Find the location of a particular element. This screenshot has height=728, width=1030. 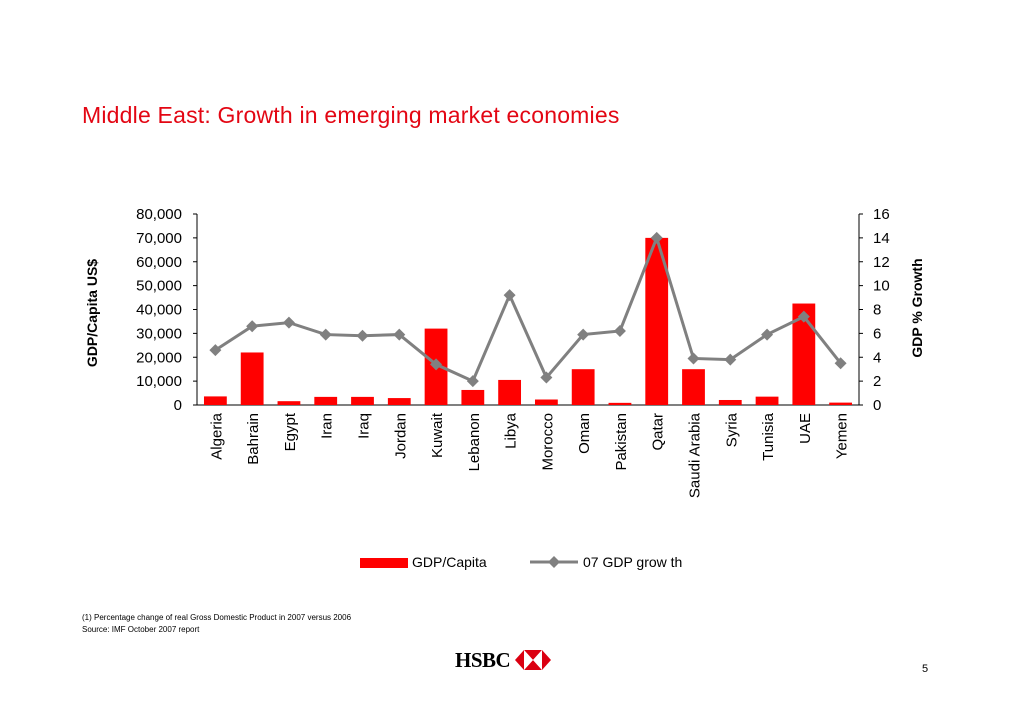

x-tick-label: Oman is located at coordinates (584, 433).